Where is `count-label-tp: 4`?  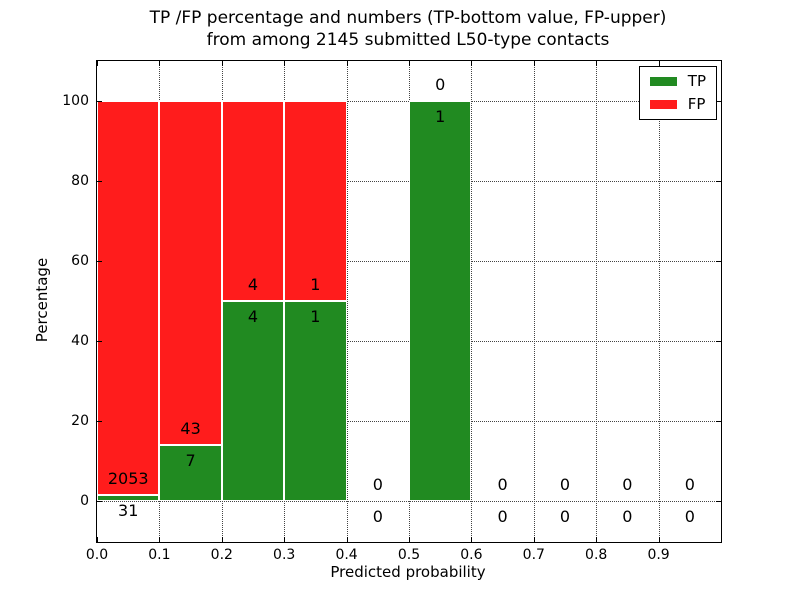
count-label-tp: 4 is located at coordinates (253, 316).